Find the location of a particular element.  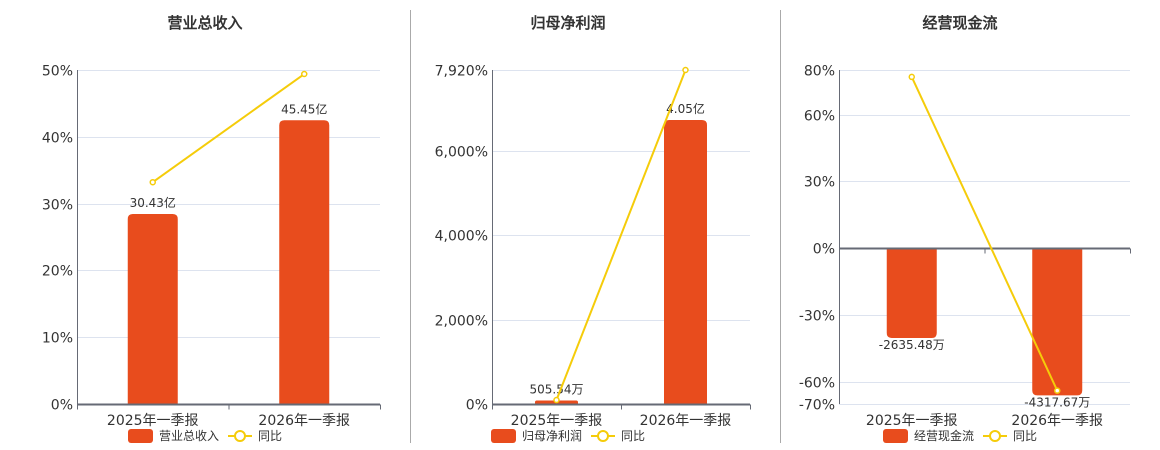

y-tick-label: -70% is located at coordinates (817, 406).